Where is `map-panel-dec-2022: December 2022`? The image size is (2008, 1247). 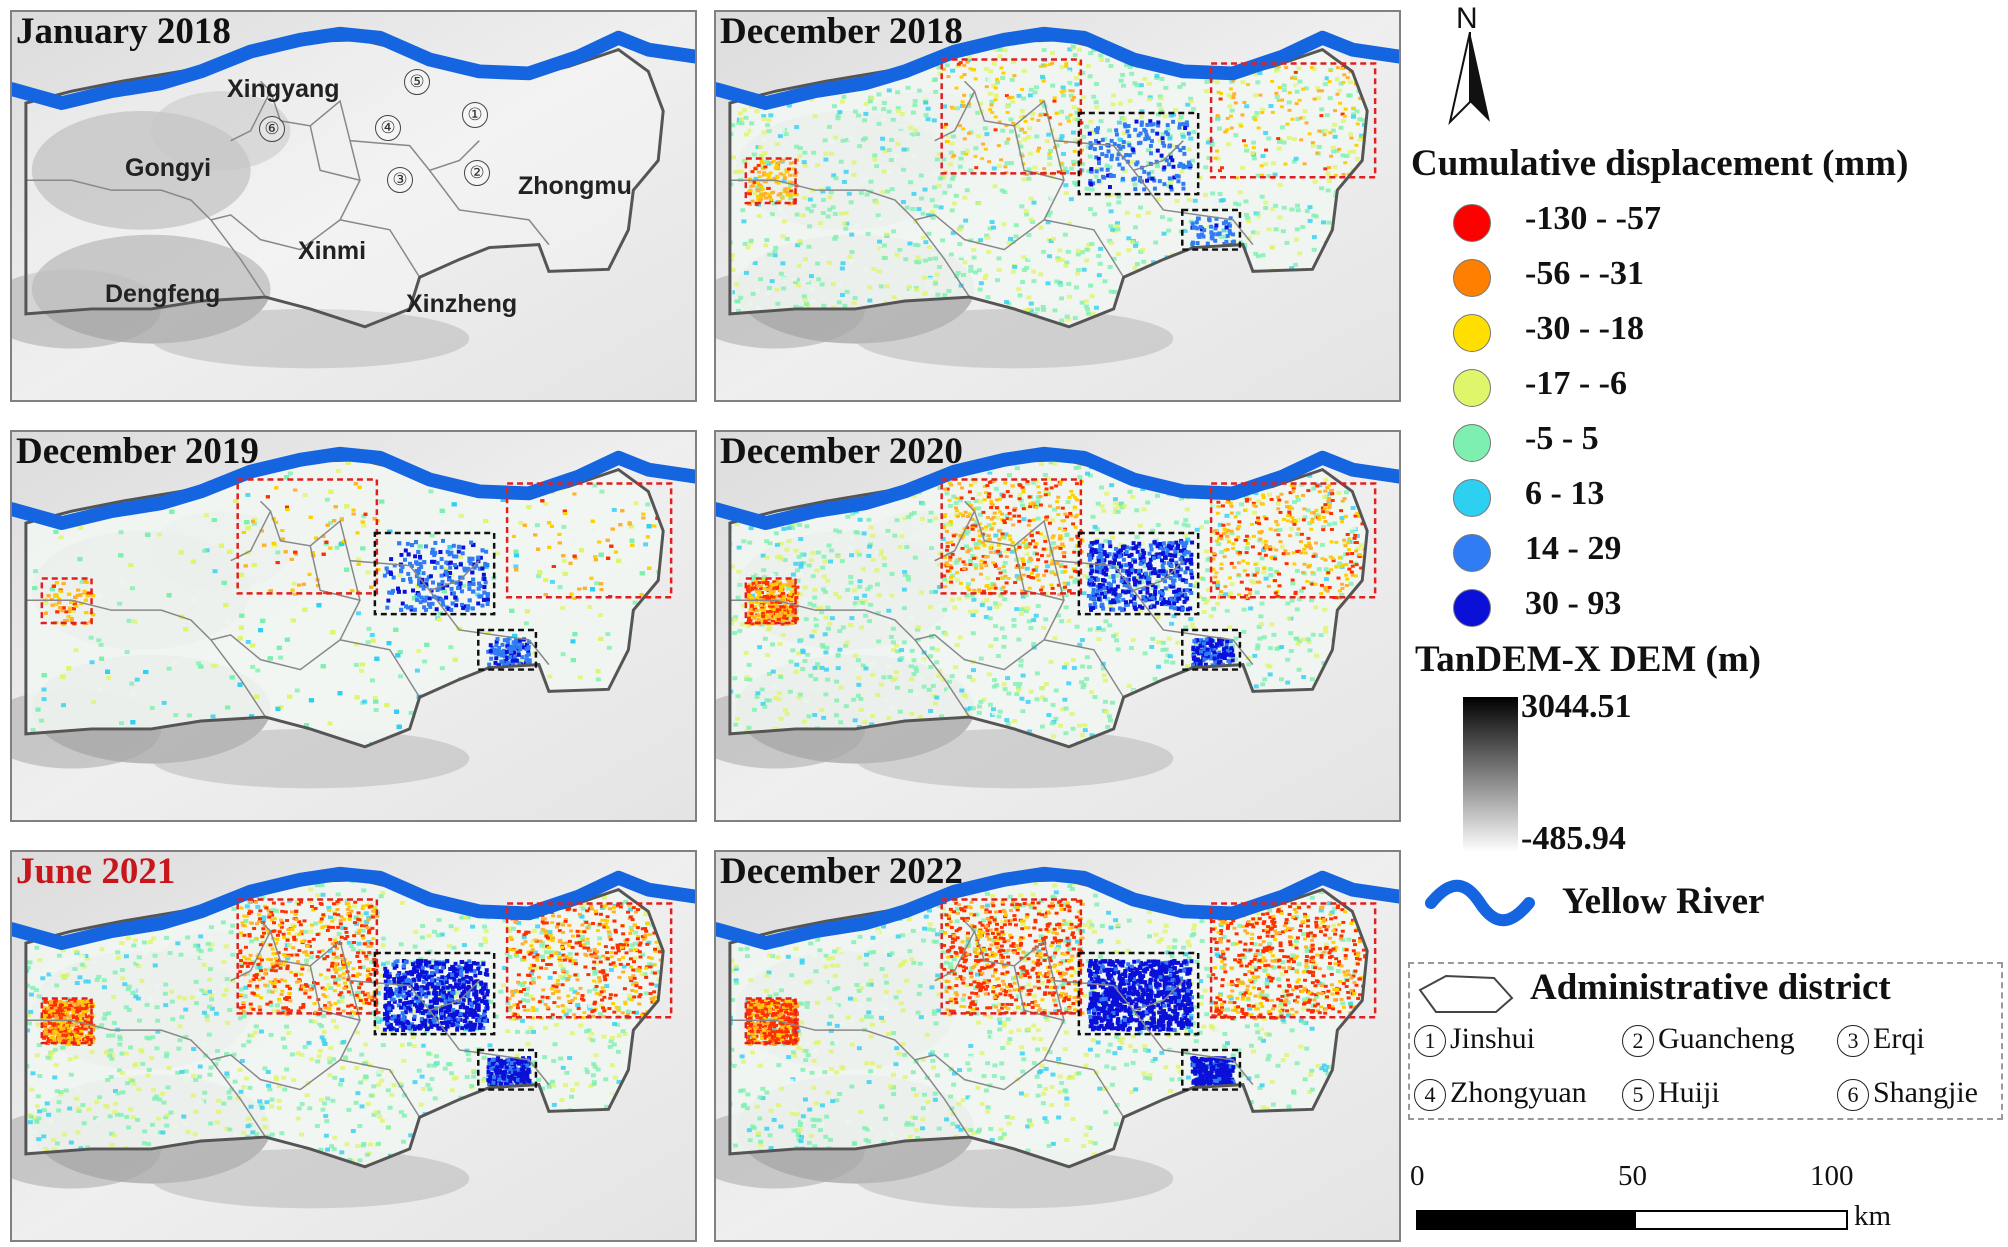
map-panel-dec-2022: December 2022 is located at coordinates (1057, 1046).